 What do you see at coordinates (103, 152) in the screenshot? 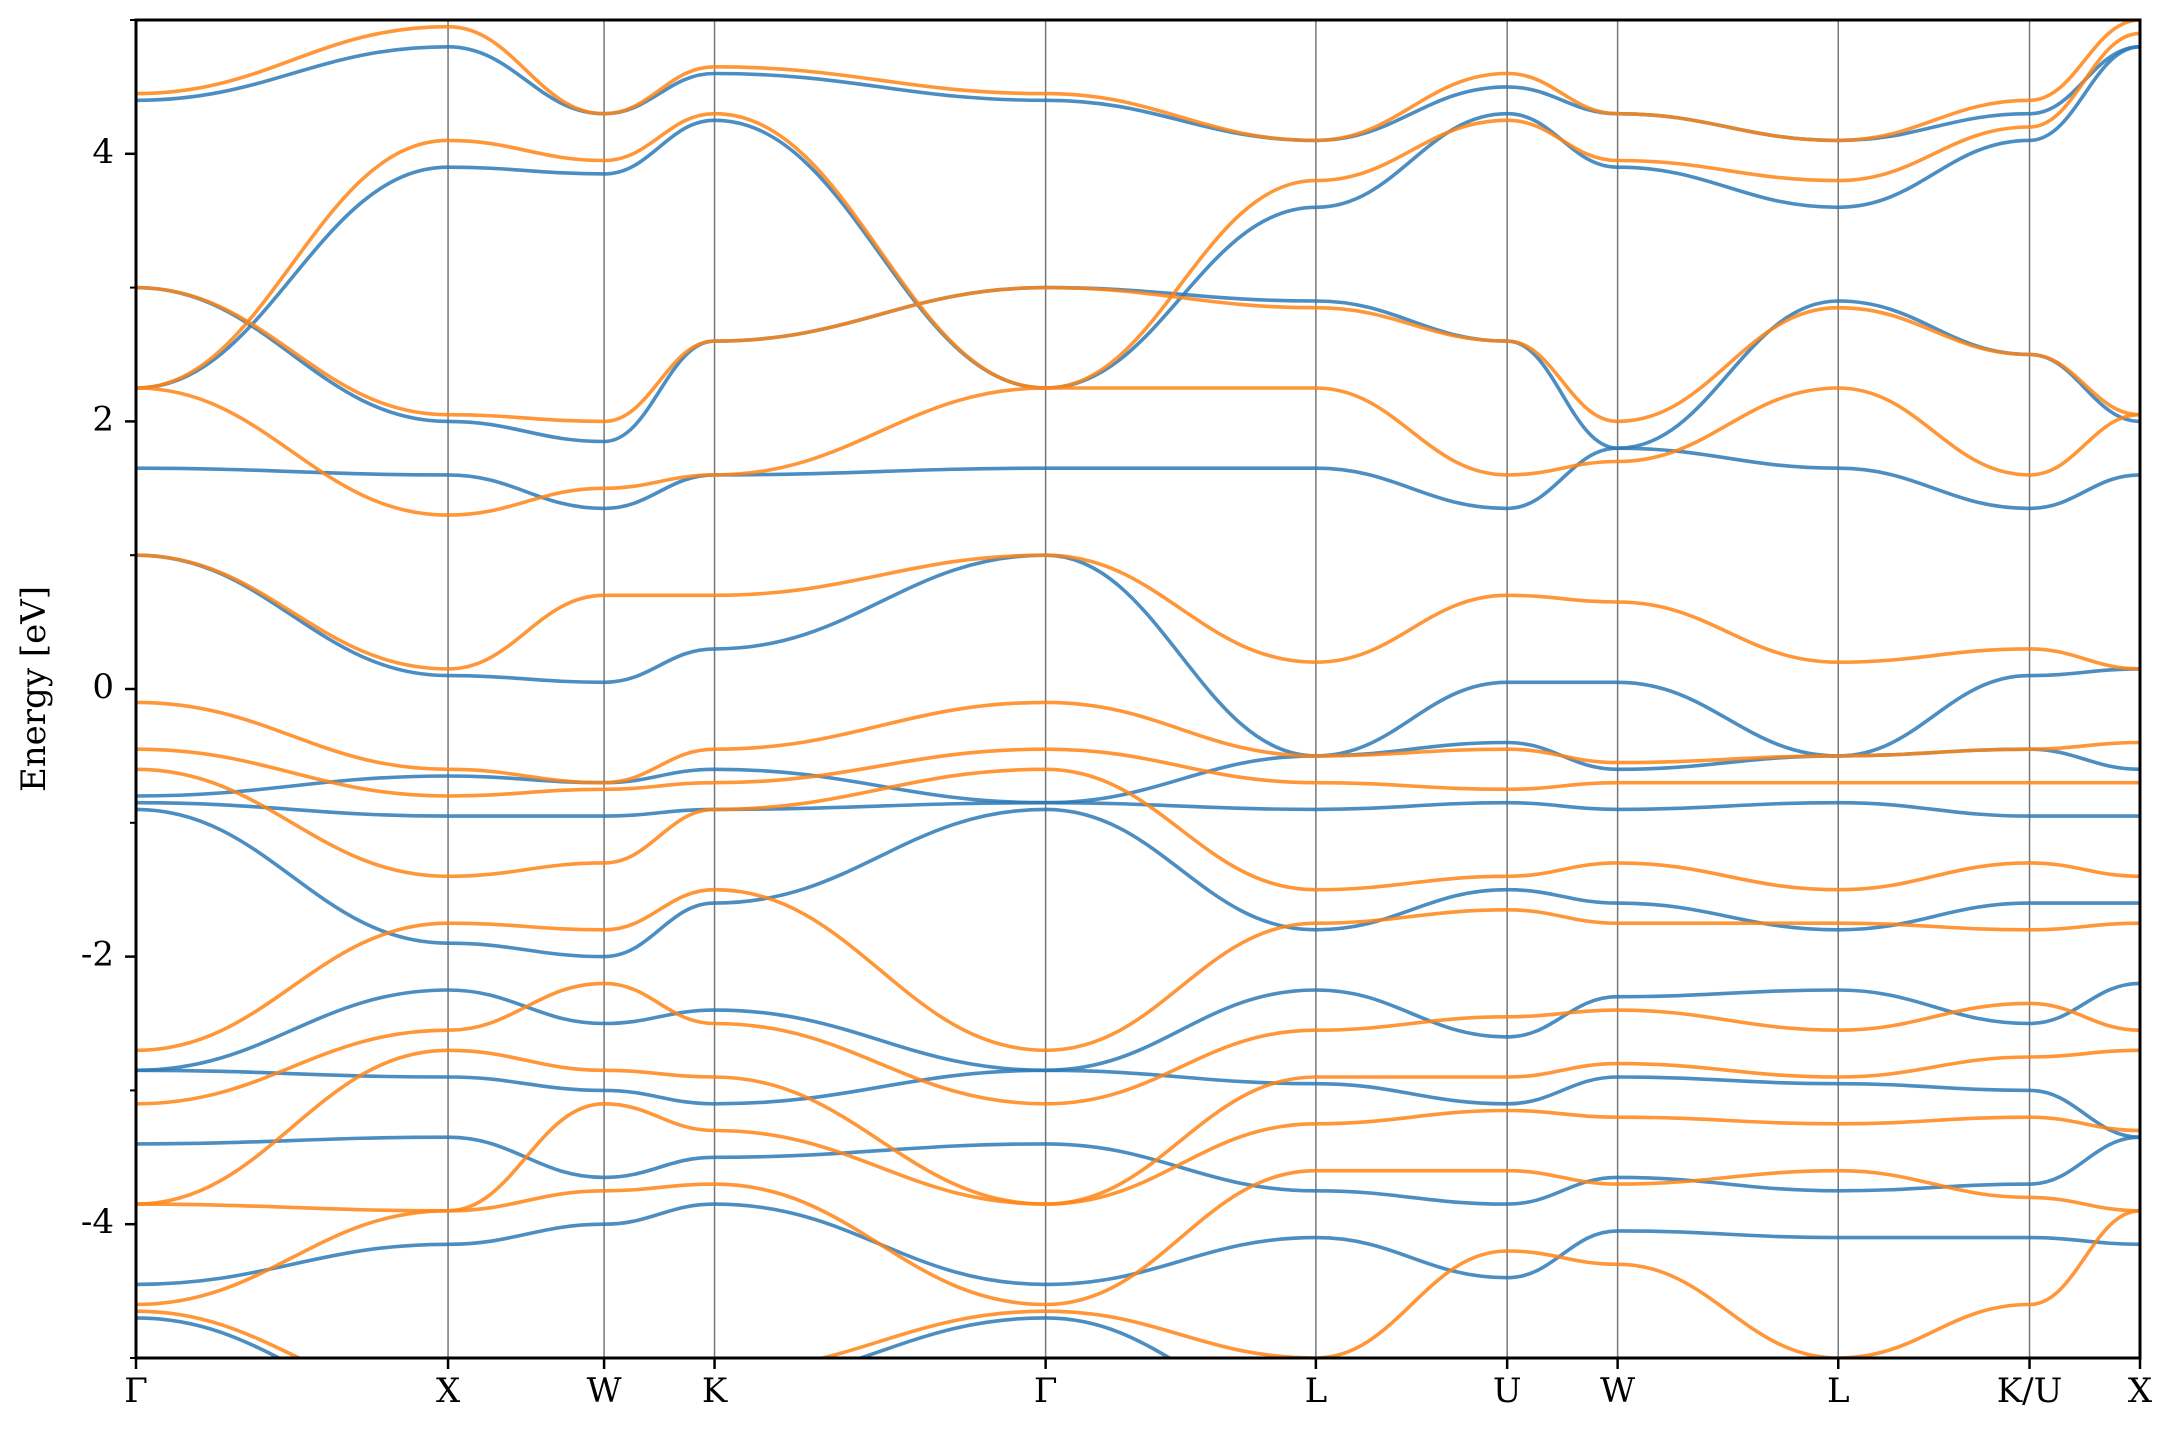
I see `y-tick-label: 4` at bounding box center [103, 152].